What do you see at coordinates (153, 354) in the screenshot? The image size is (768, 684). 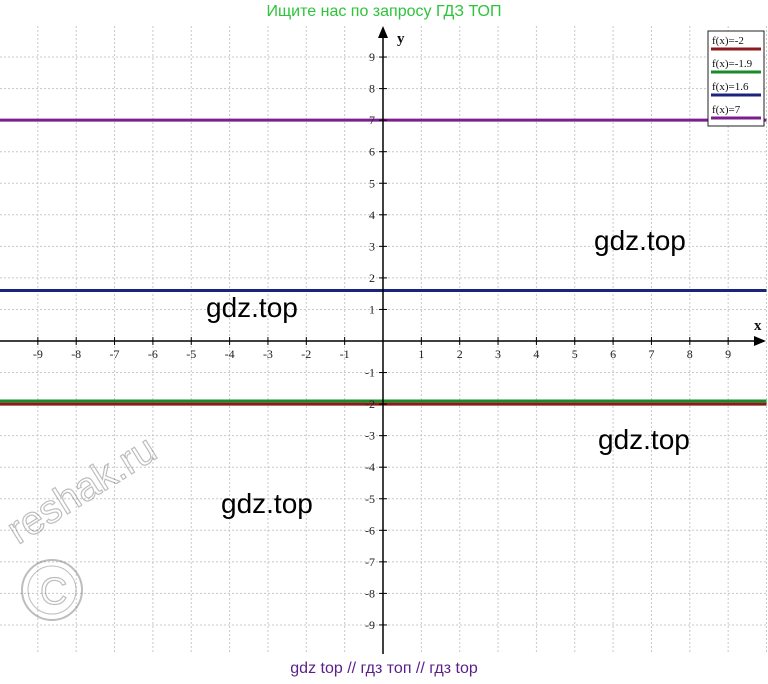 I see `x-tick-label: -6` at bounding box center [153, 354].